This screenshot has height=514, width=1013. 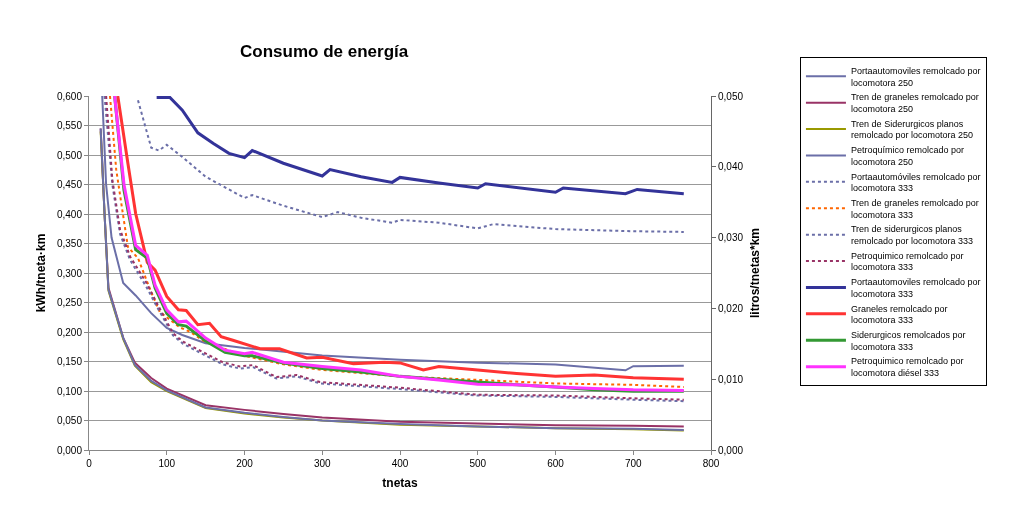 What do you see at coordinates (400, 463) in the screenshot?
I see `x-tick-label: 400` at bounding box center [400, 463].